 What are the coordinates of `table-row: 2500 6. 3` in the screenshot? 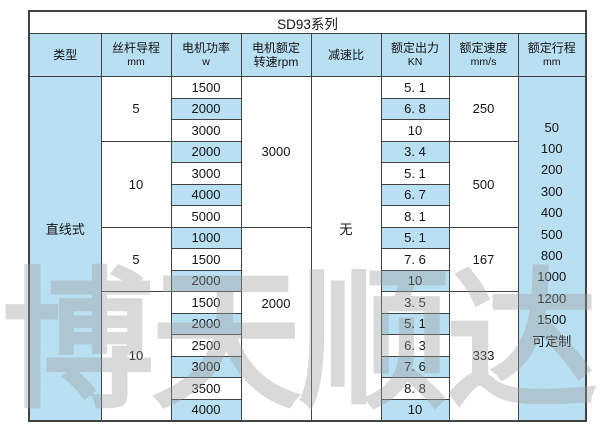 It's located at (307, 345).